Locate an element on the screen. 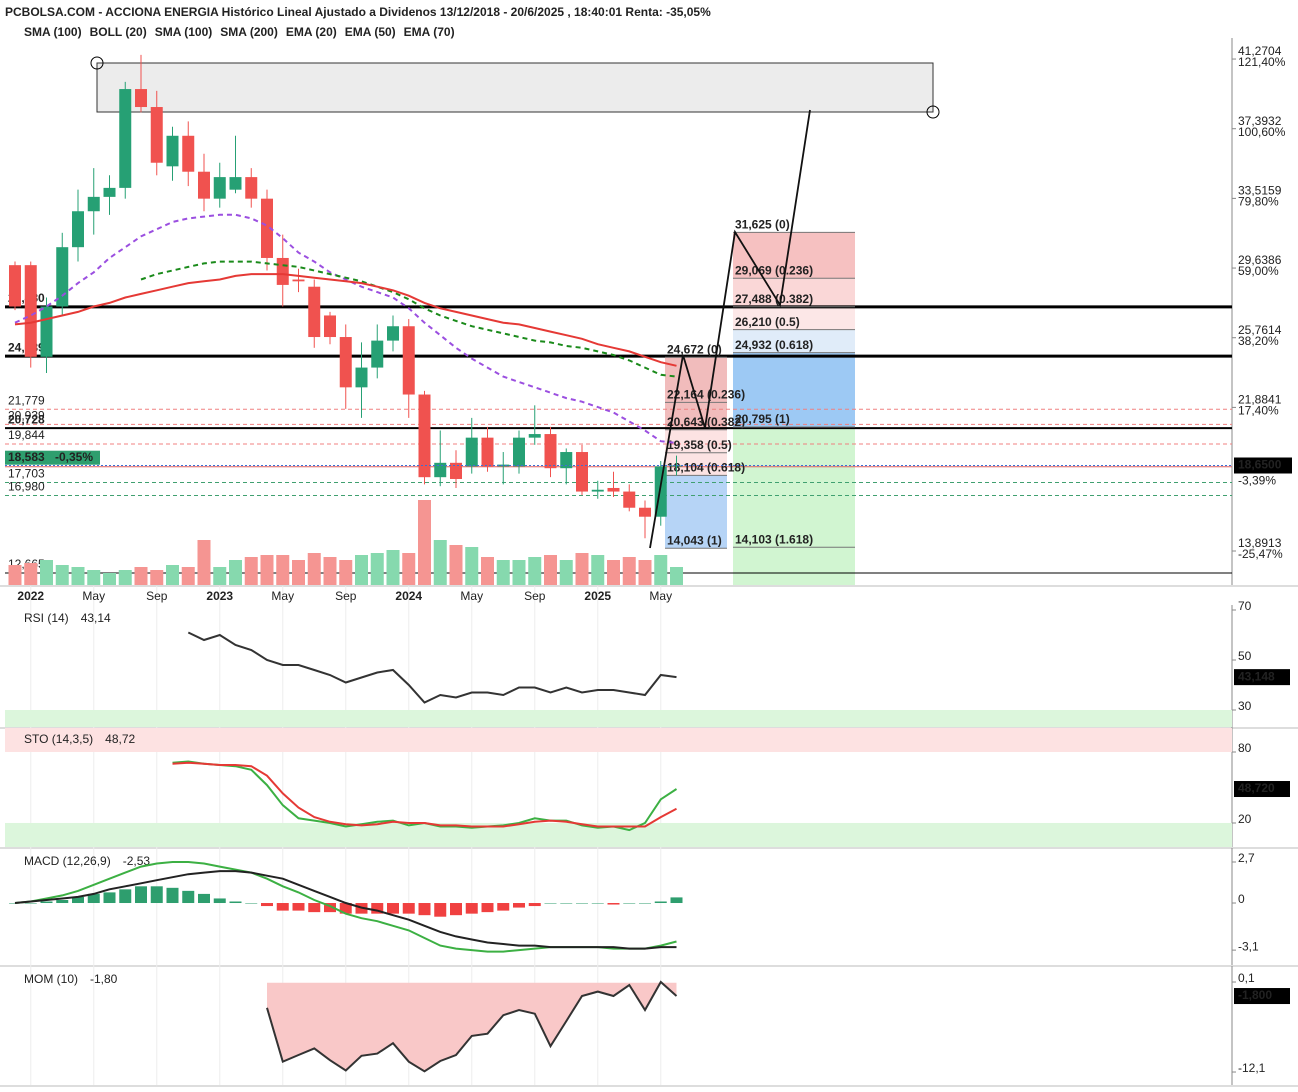 Image resolution: width=1298 pixels, height=1092 pixels. y-tick-label: 2,7 is located at coordinates (1246, 858).